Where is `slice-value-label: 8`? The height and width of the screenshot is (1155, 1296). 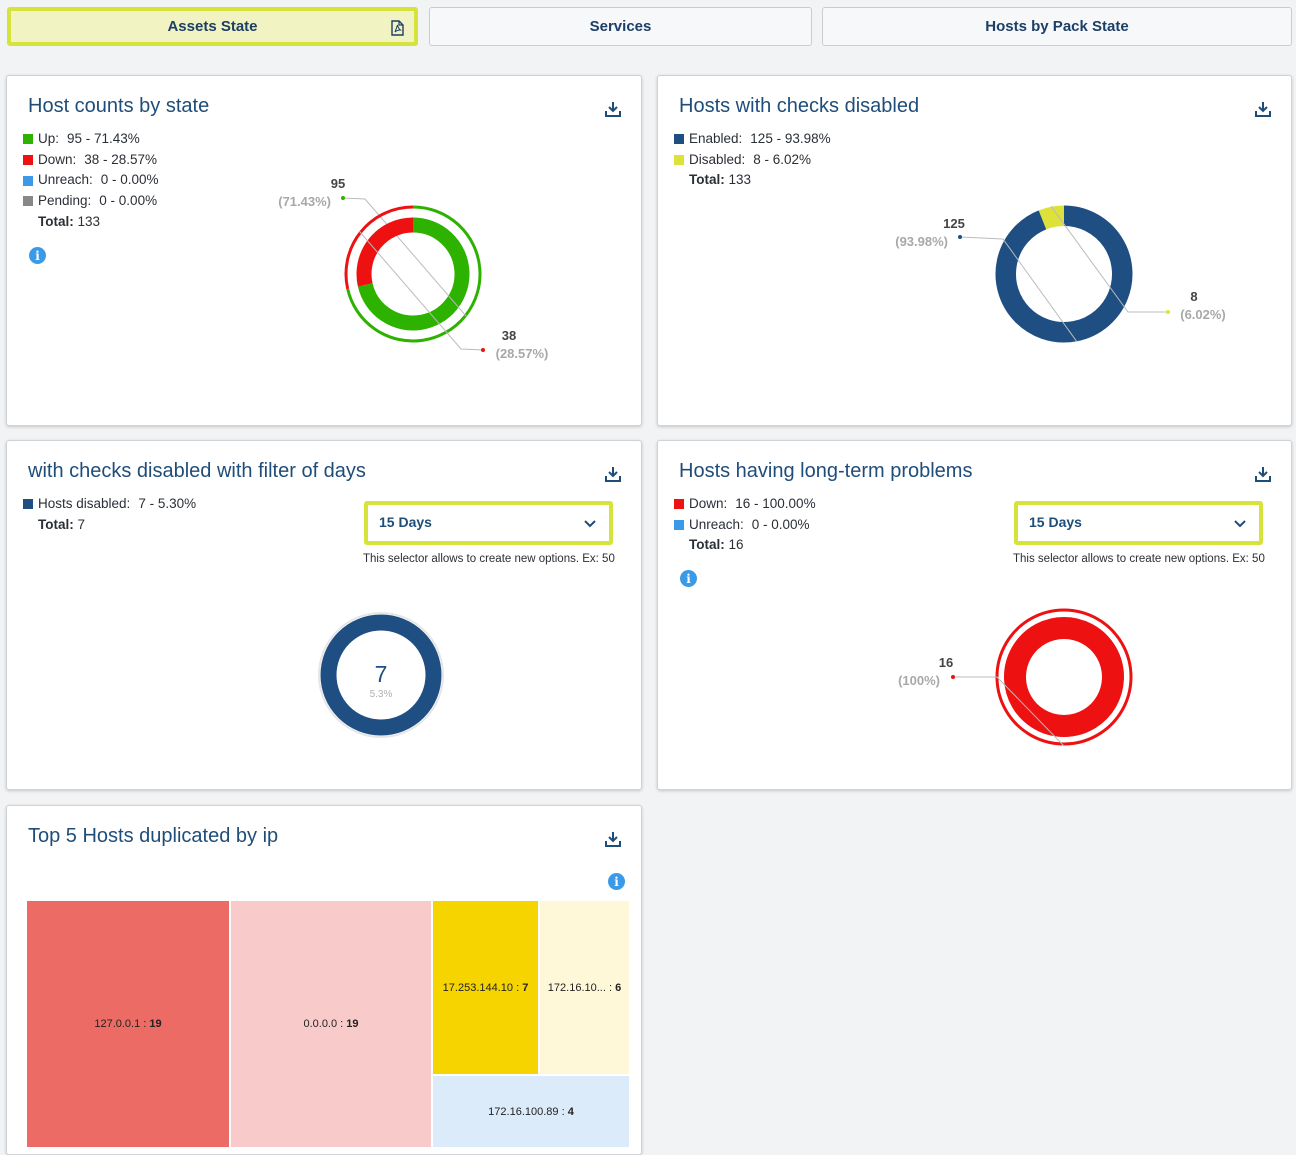 slice-value-label: 8 is located at coordinates (1193, 296).